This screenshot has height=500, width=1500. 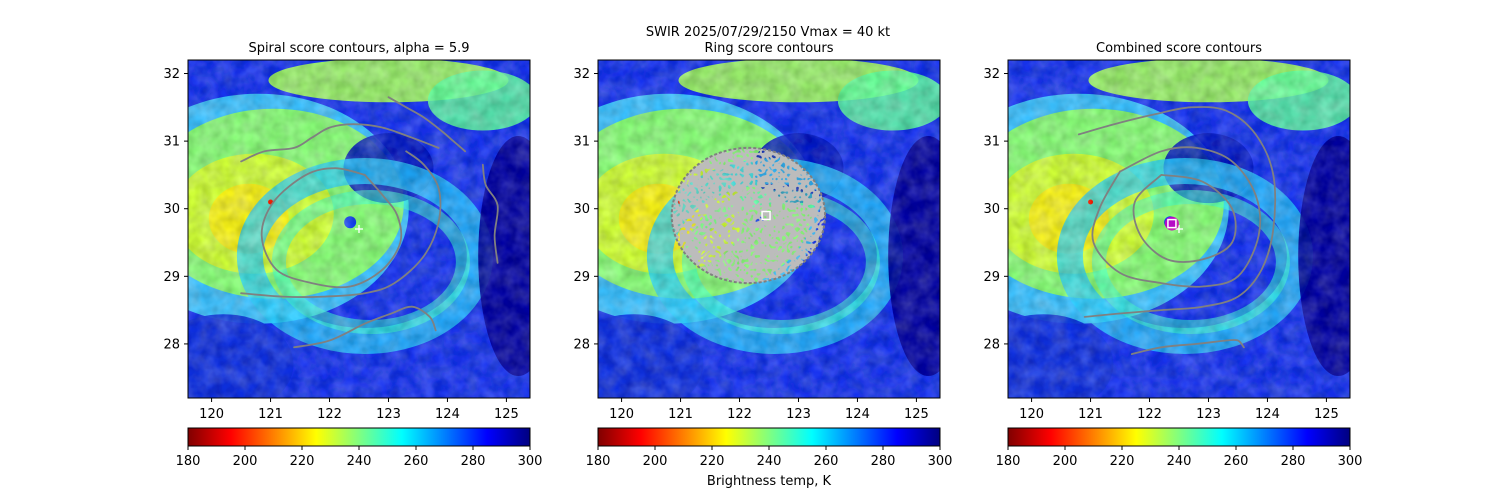 I want to click on panel-title: Ring score contours, so click(x=768, y=48).